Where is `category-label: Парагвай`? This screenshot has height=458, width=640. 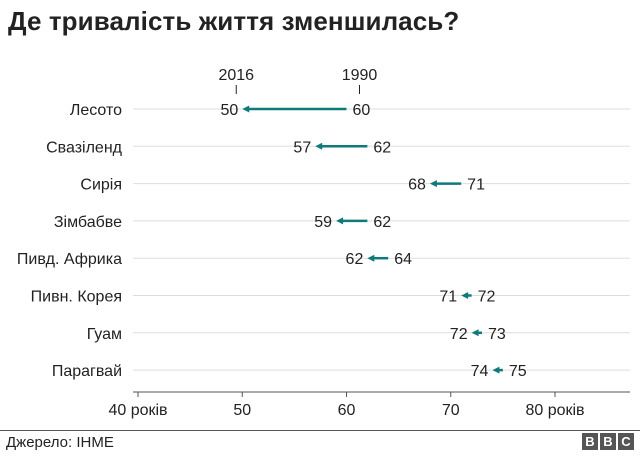 category-label: Парагвай is located at coordinates (87, 371).